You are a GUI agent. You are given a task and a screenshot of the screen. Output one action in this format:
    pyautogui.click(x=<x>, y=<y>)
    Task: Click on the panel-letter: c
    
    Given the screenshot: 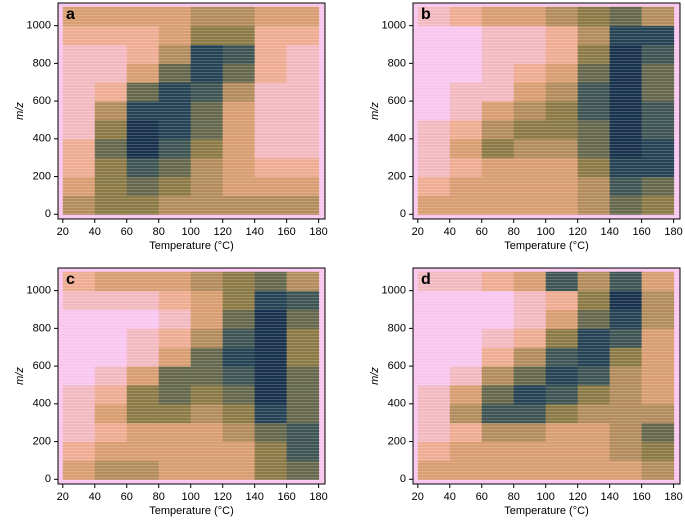 What is the action you would take?
    pyautogui.click(x=70, y=279)
    